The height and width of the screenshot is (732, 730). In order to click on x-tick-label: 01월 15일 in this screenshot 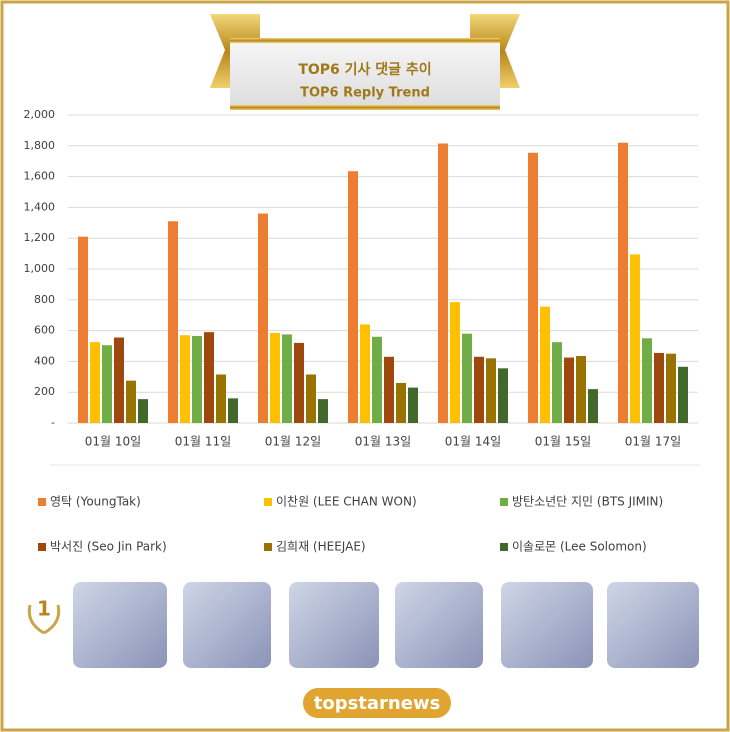, I will do `click(563, 442)`.